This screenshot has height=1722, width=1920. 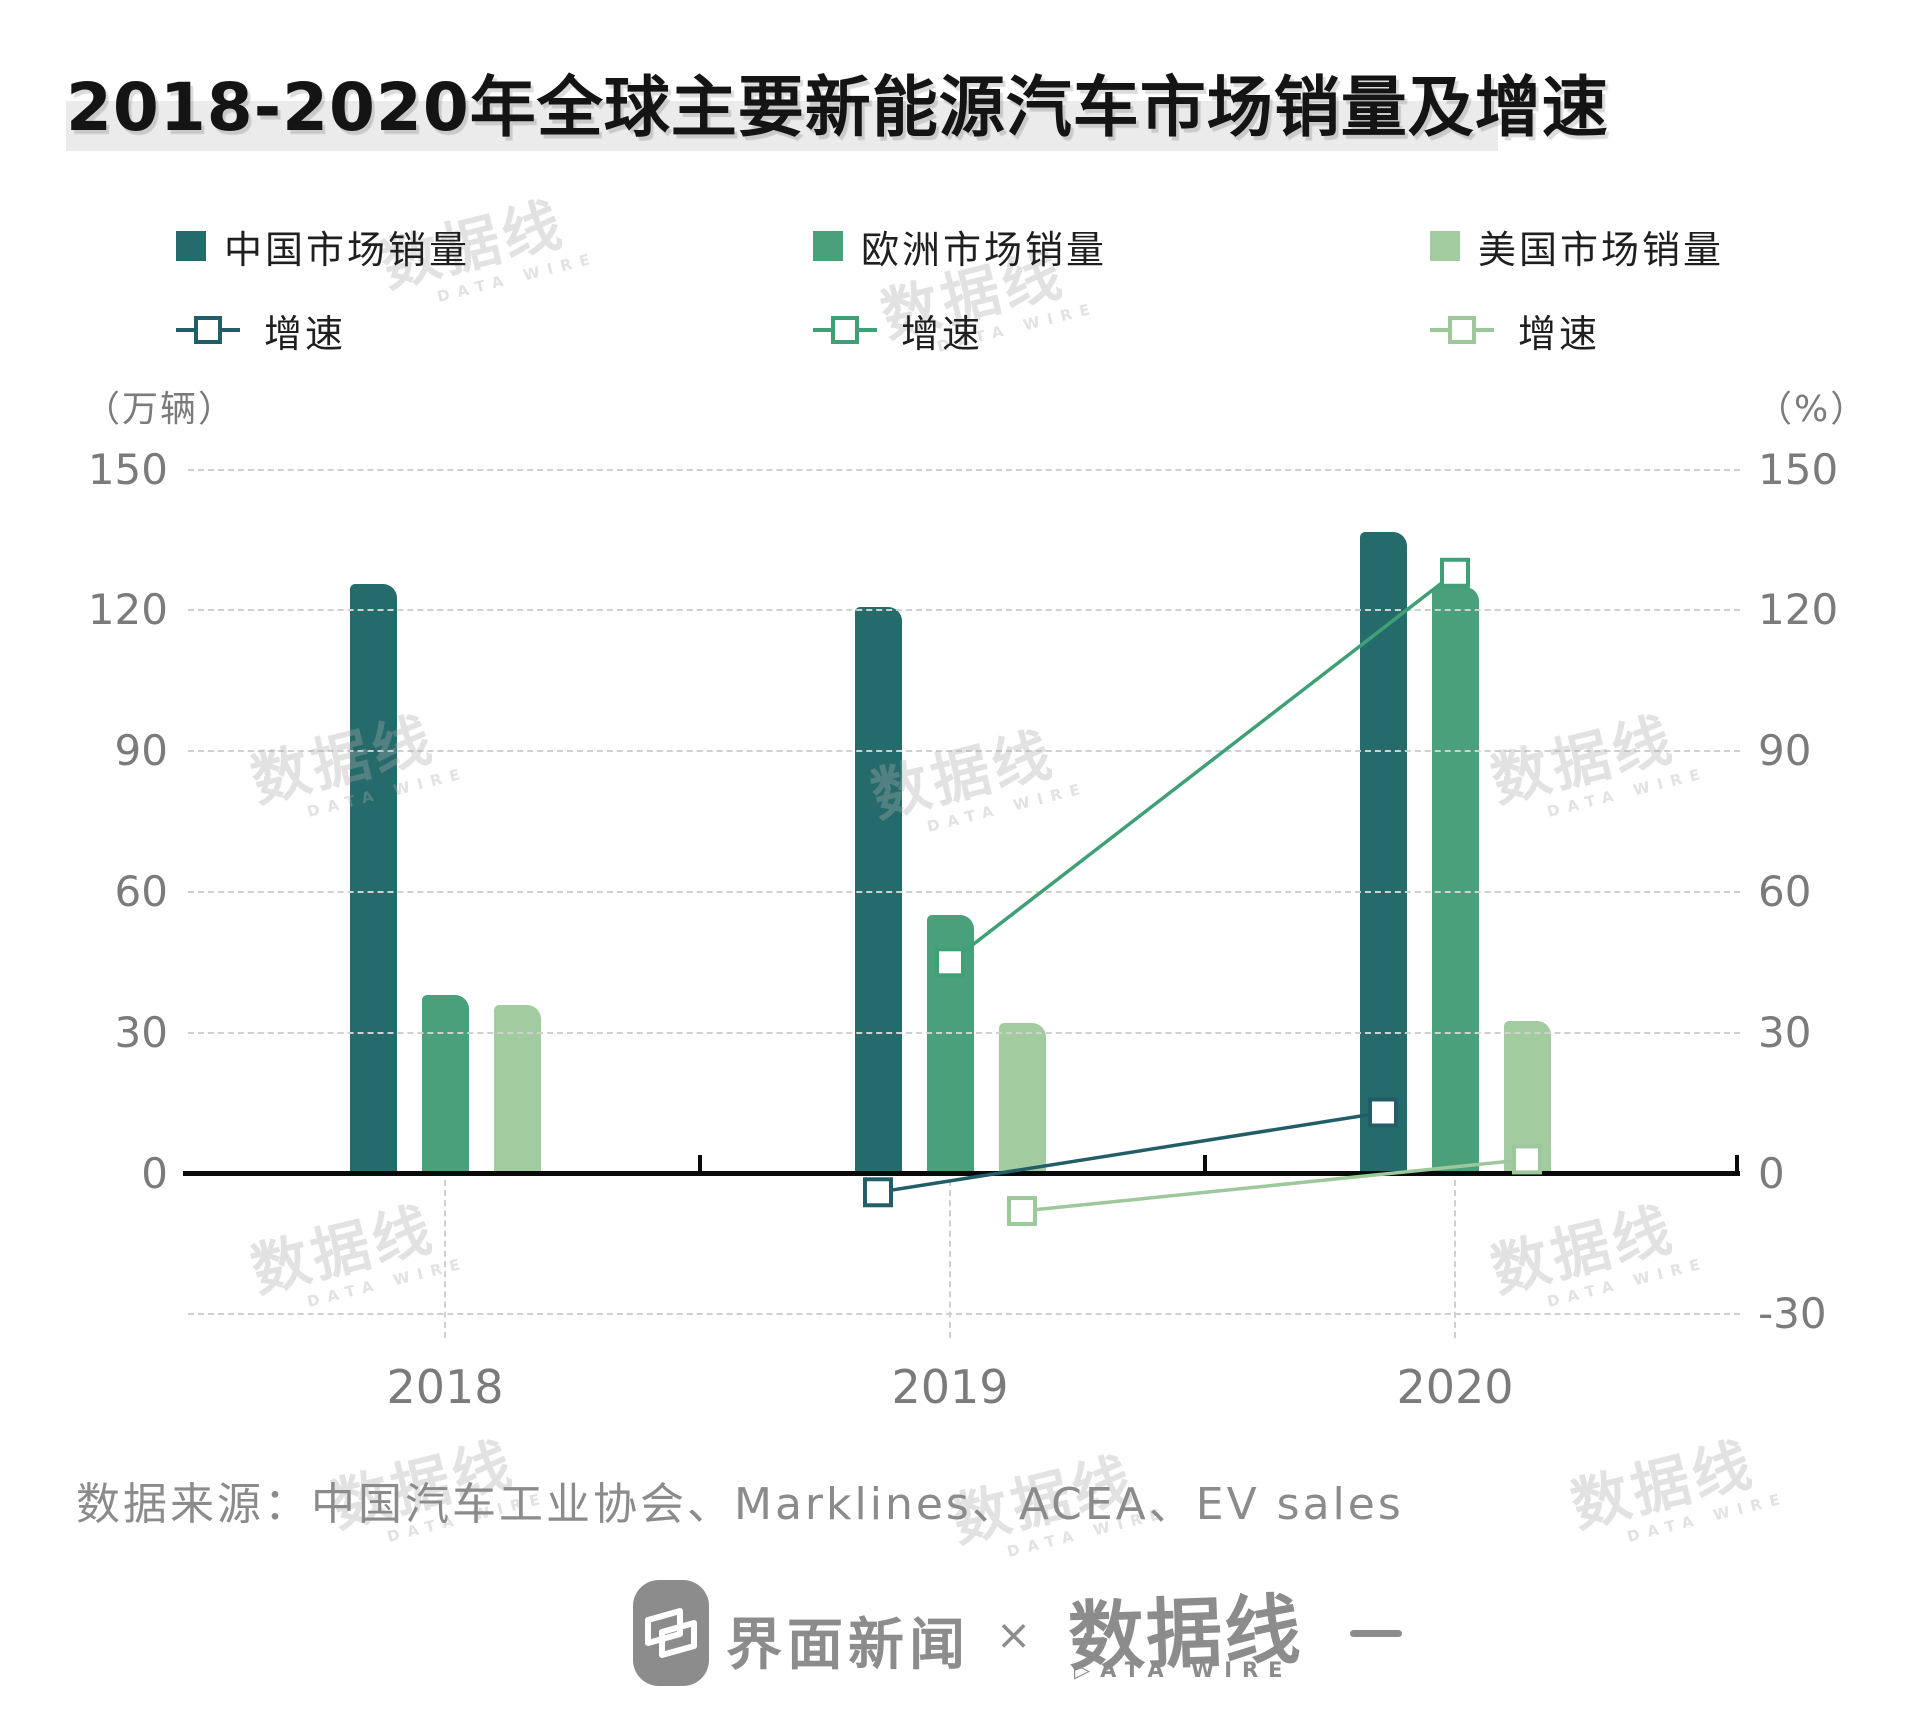 I want to click on right-axis-tick-label: 30, so click(x=1785, y=1032).